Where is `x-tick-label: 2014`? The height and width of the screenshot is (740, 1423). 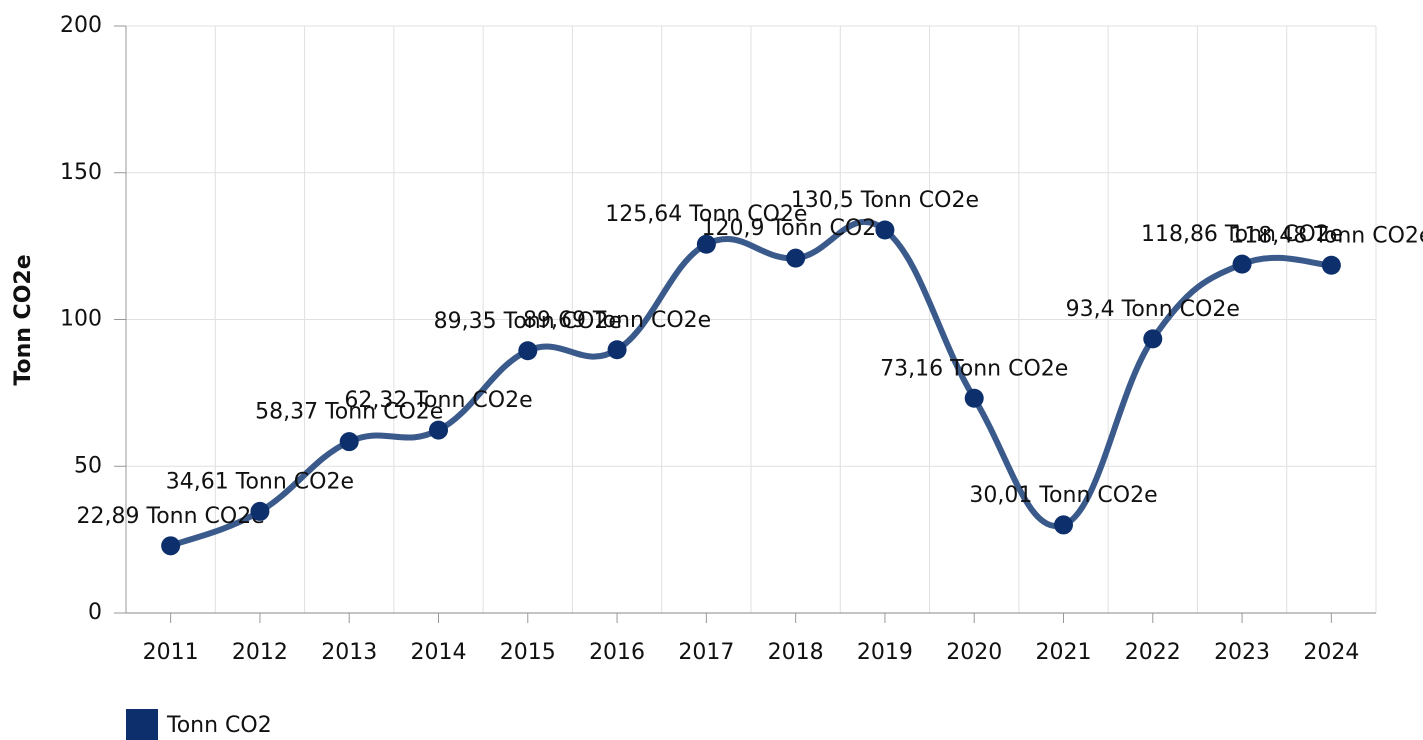
x-tick-label: 2014 is located at coordinates (439, 652).